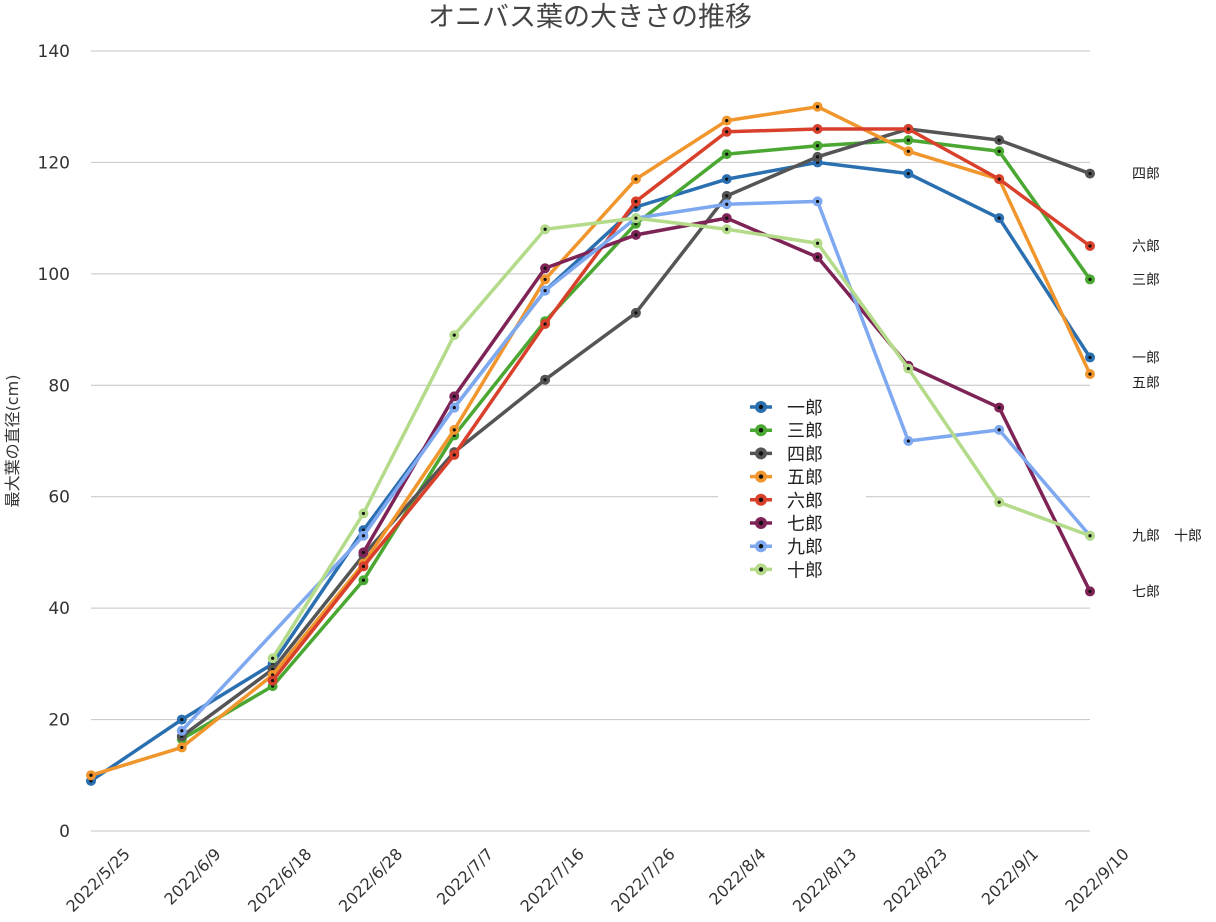 Image resolution: width=1216 pixels, height=922 pixels. Describe the element at coordinates (64, 832) in the screenshot. I see `y-tick-label: 0` at that location.